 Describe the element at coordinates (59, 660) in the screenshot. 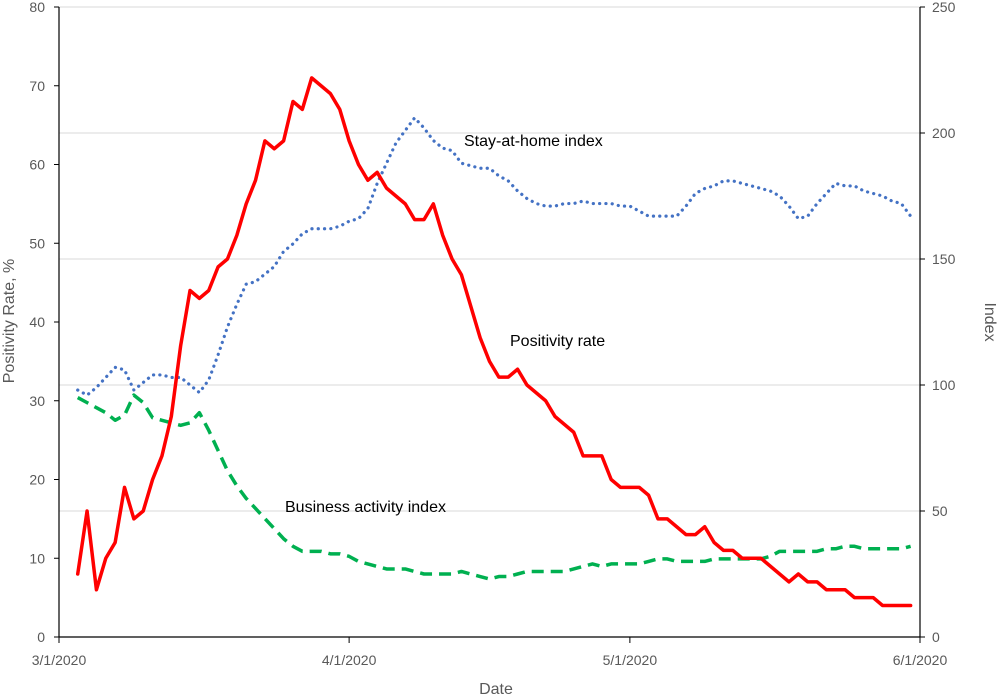

I see `x-tick-label: 3/1/2020` at that location.